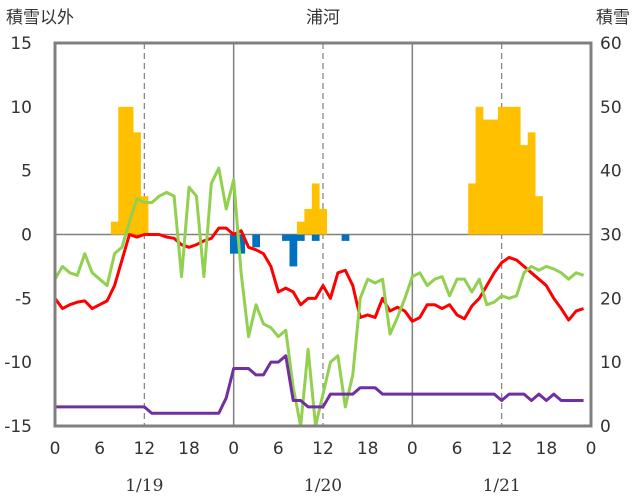 This screenshot has width=636, height=501. What do you see at coordinates (613, 18) in the screenshot?
I see `y-right-axis-title: 積雪` at bounding box center [613, 18].